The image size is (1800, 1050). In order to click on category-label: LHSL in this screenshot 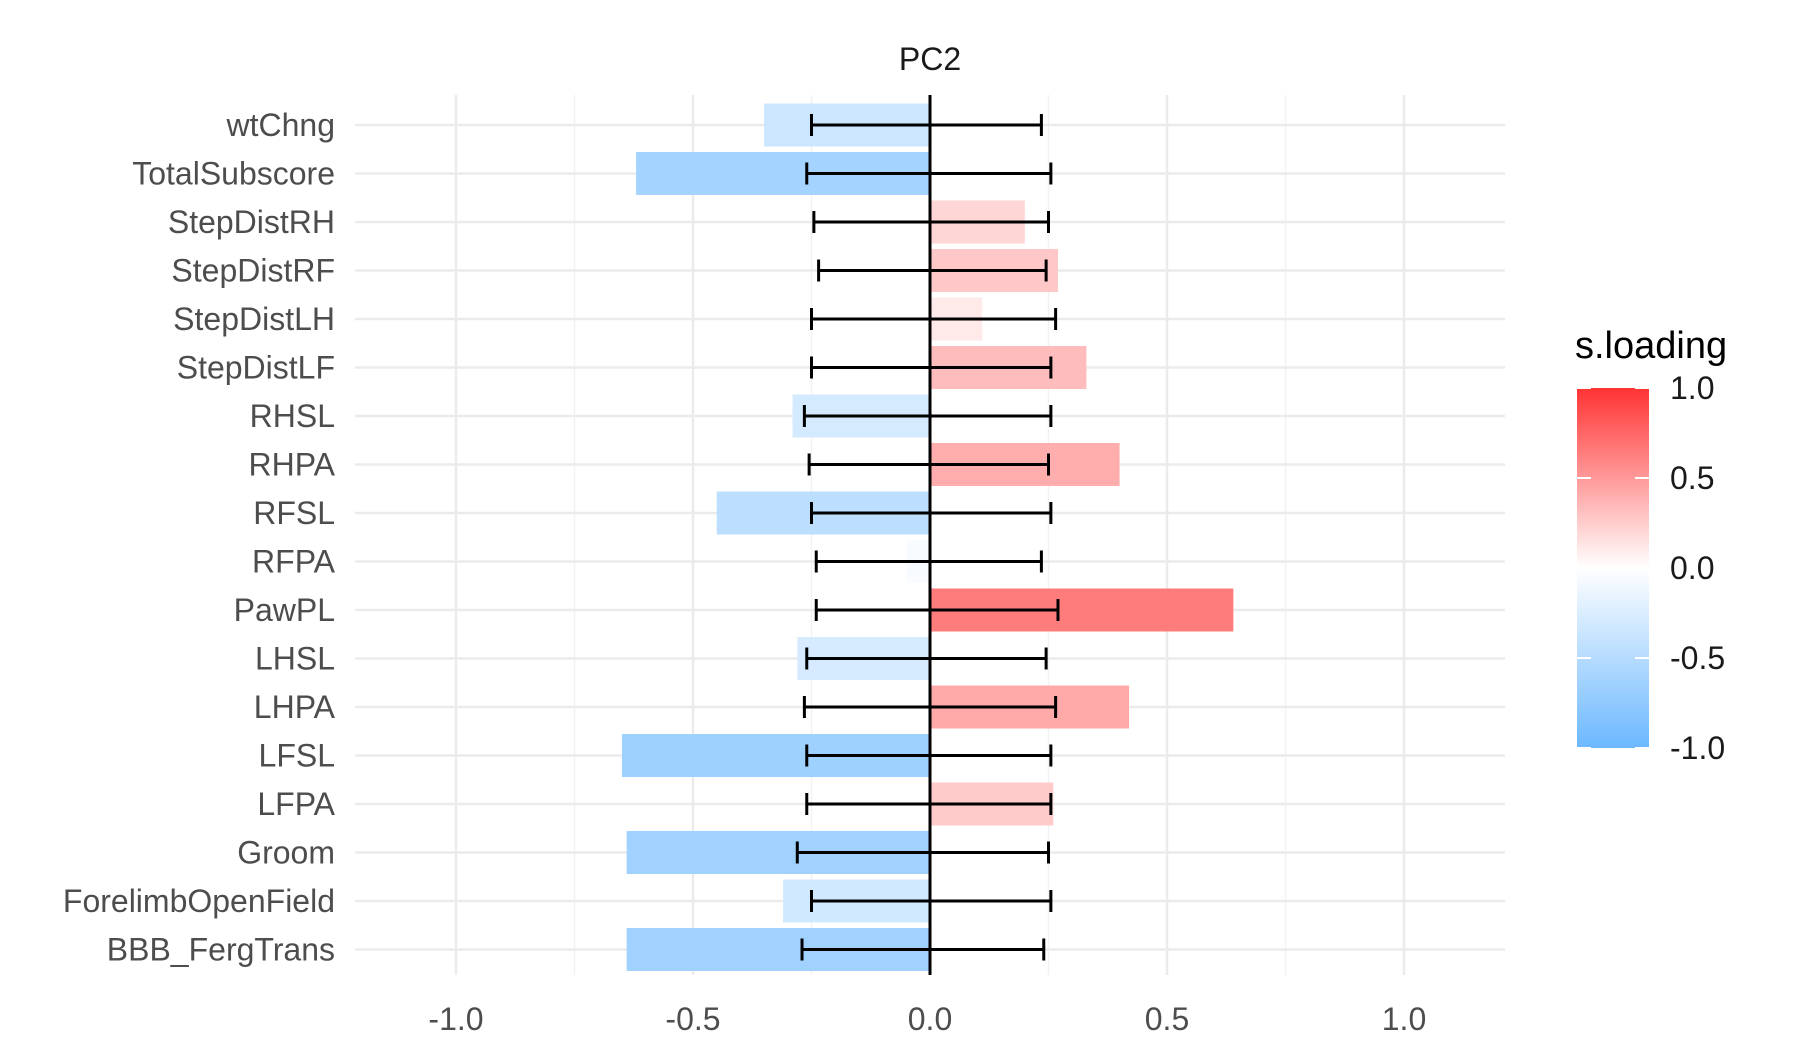, I will do `click(295, 659)`.